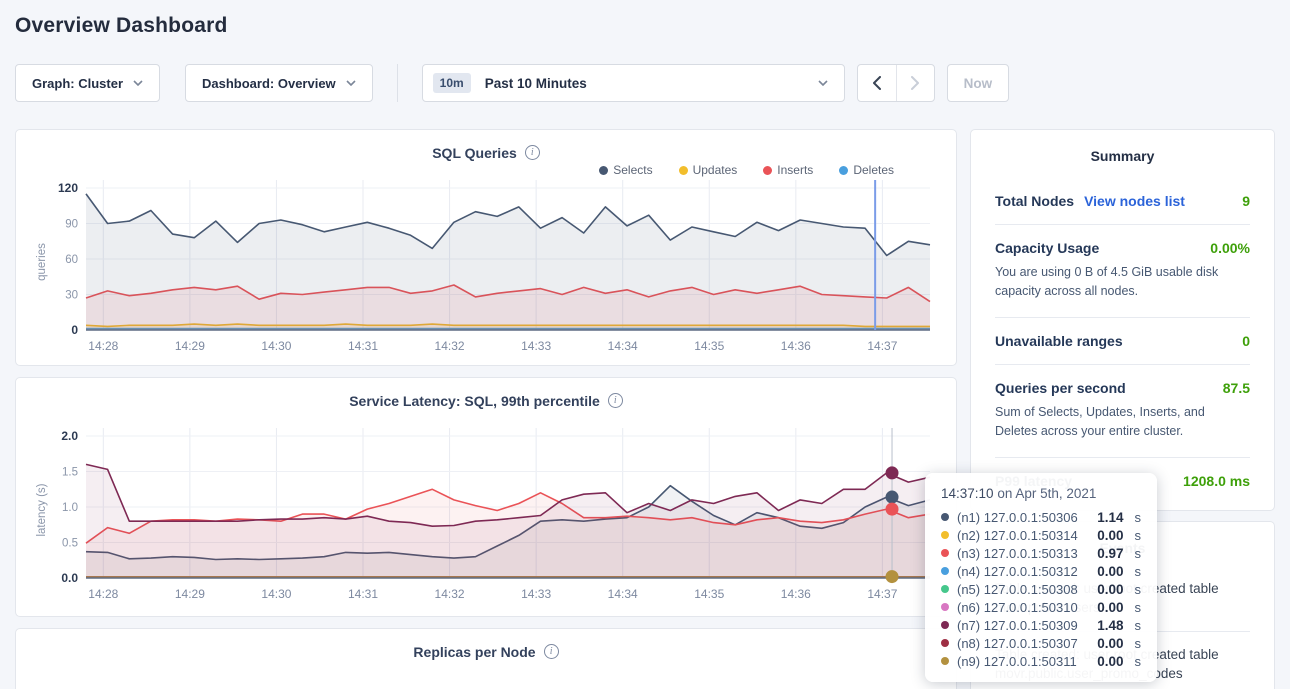  What do you see at coordinates (645, 19) in the screenshot?
I see `page-header: Overview Dashboard` at bounding box center [645, 19].